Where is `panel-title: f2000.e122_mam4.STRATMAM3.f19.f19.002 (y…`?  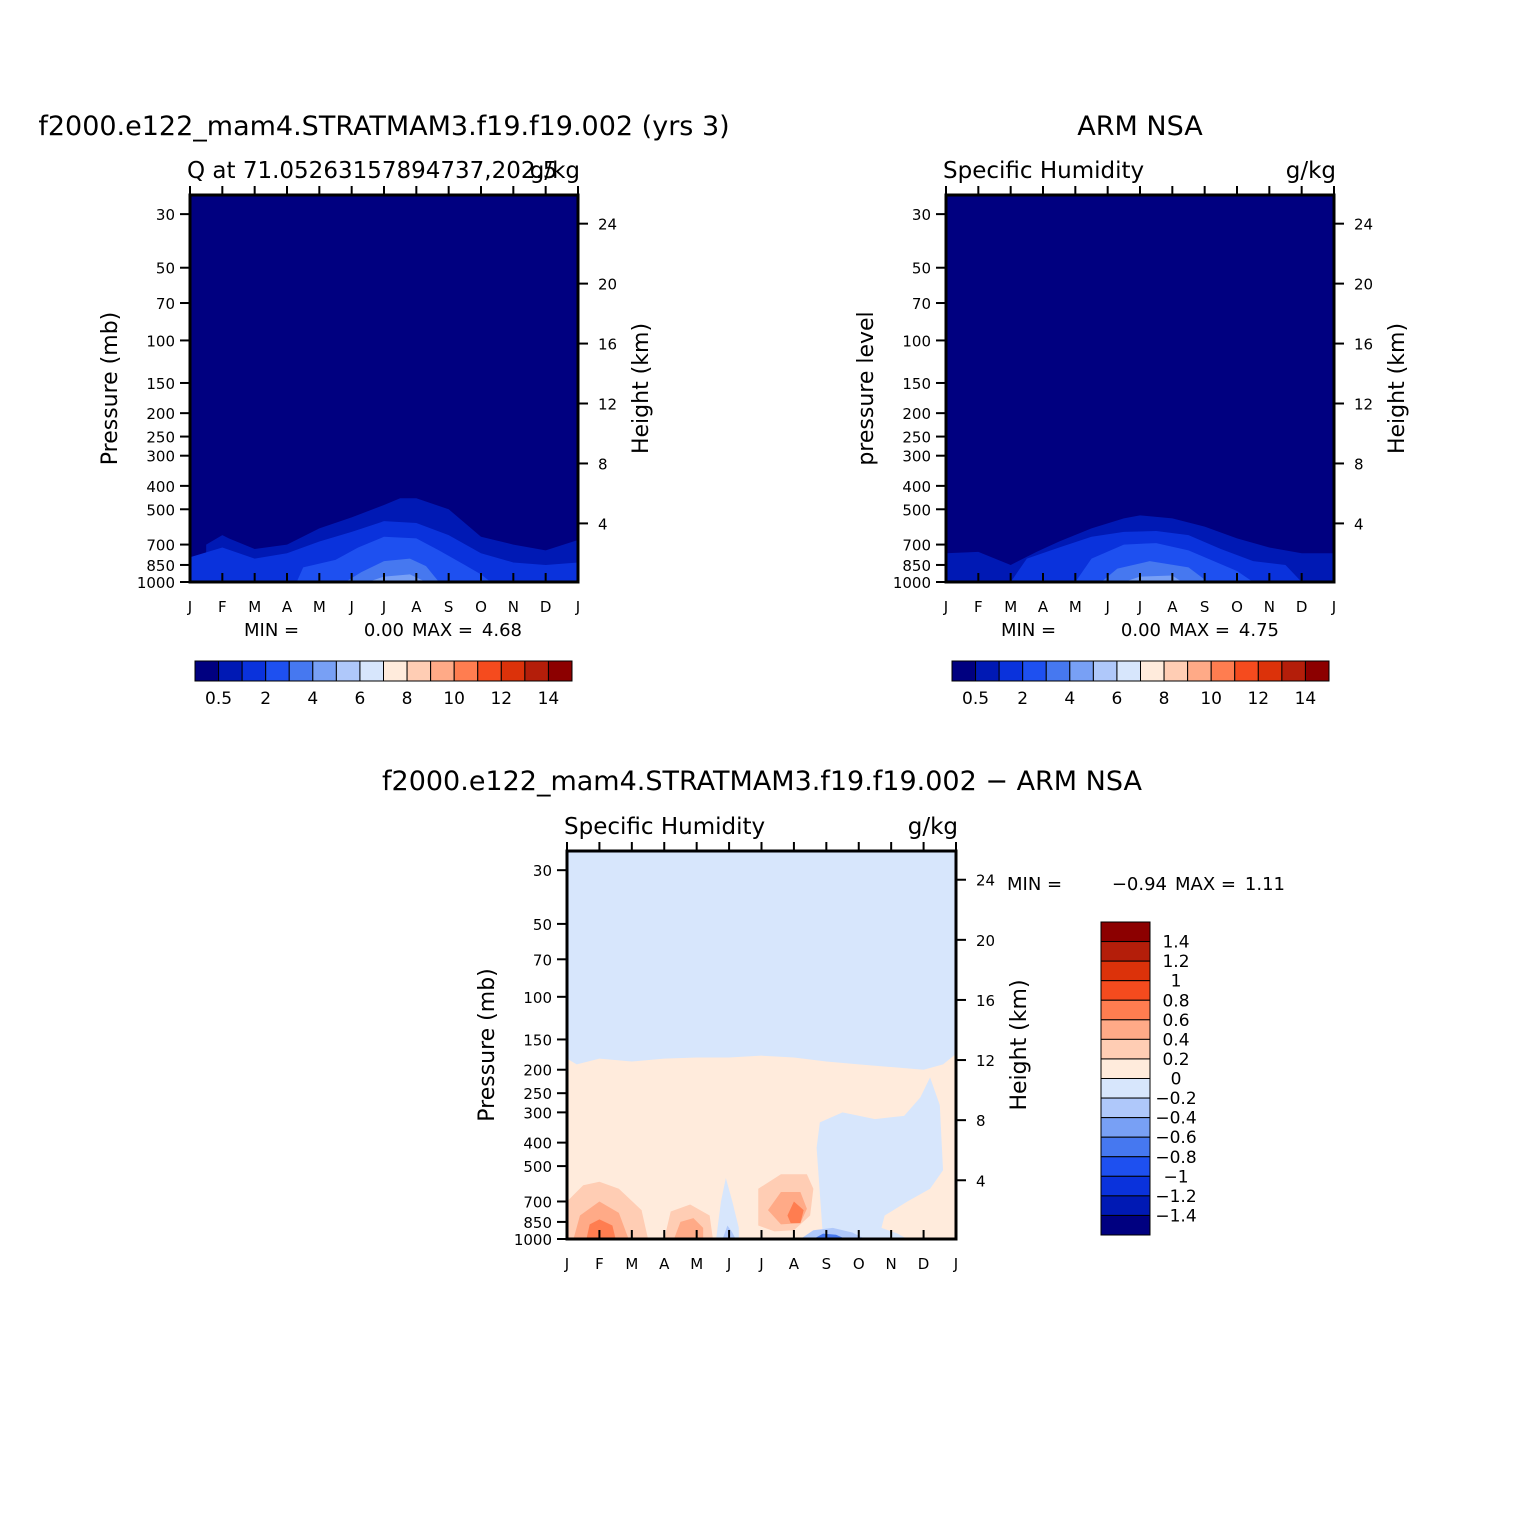 panel-title: f2000.e122_mam4.STRATMAM3.f19.f19.002 (y… is located at coordinates (383, 126).